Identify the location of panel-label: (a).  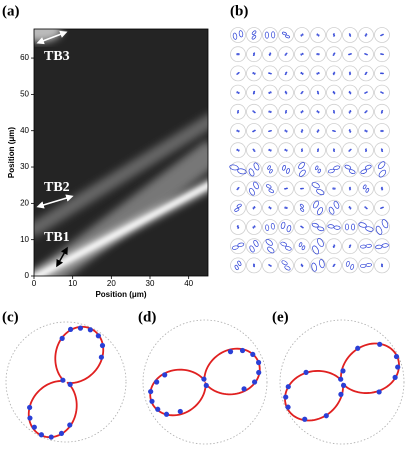
(11, 11).